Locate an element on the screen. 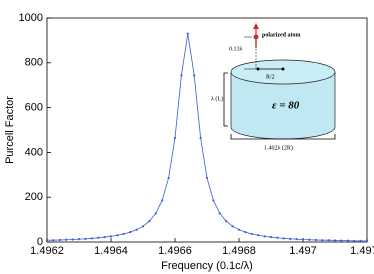 This screenshot has width=374, height=274. length-bracket is located at coordinates (225, 99).